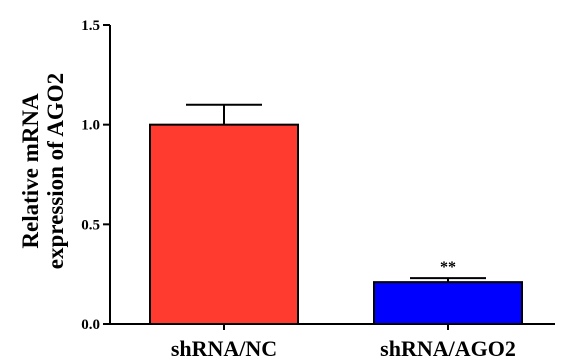  Describe the element at coordinates (90, 126) in the screenshot. I see `y-tick-label: 1.0` at that location.